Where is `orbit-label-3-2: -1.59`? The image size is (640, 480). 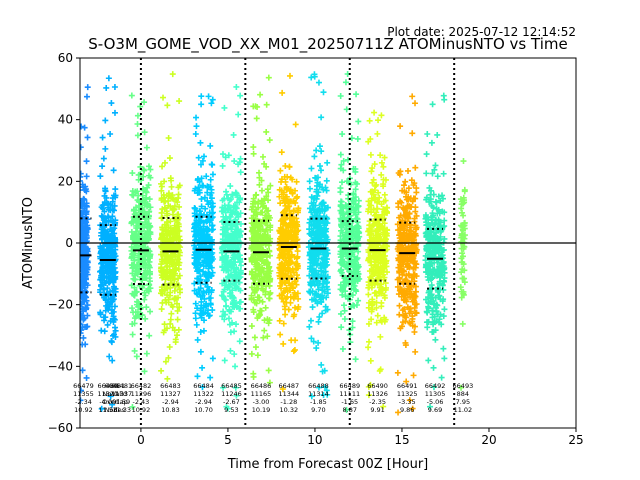
orbit-label-3-2: -1.59 is located at coordinates (121, 402).